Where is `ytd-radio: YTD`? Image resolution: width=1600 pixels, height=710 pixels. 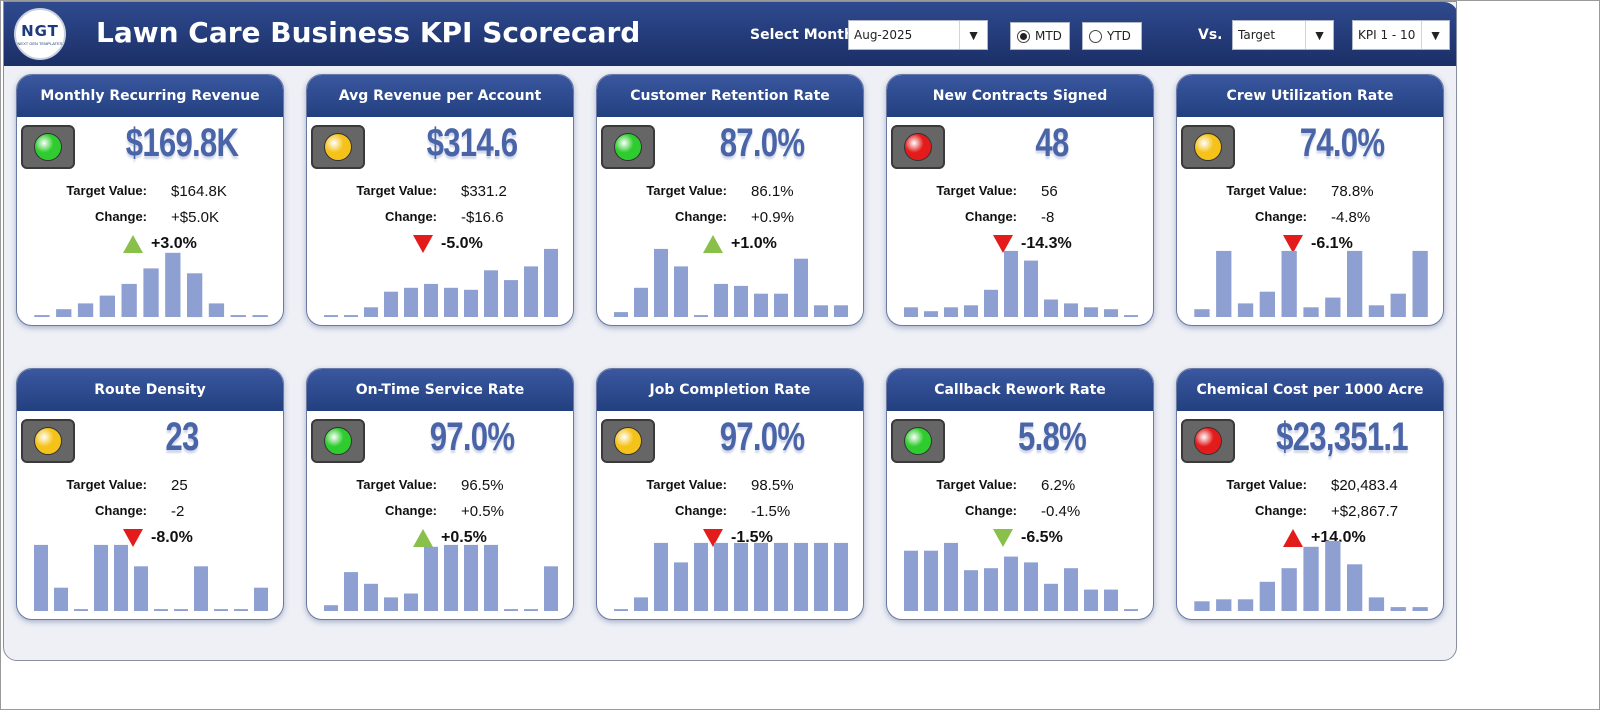
ytd-radio: YTD is located at coordinates (1112, 36).